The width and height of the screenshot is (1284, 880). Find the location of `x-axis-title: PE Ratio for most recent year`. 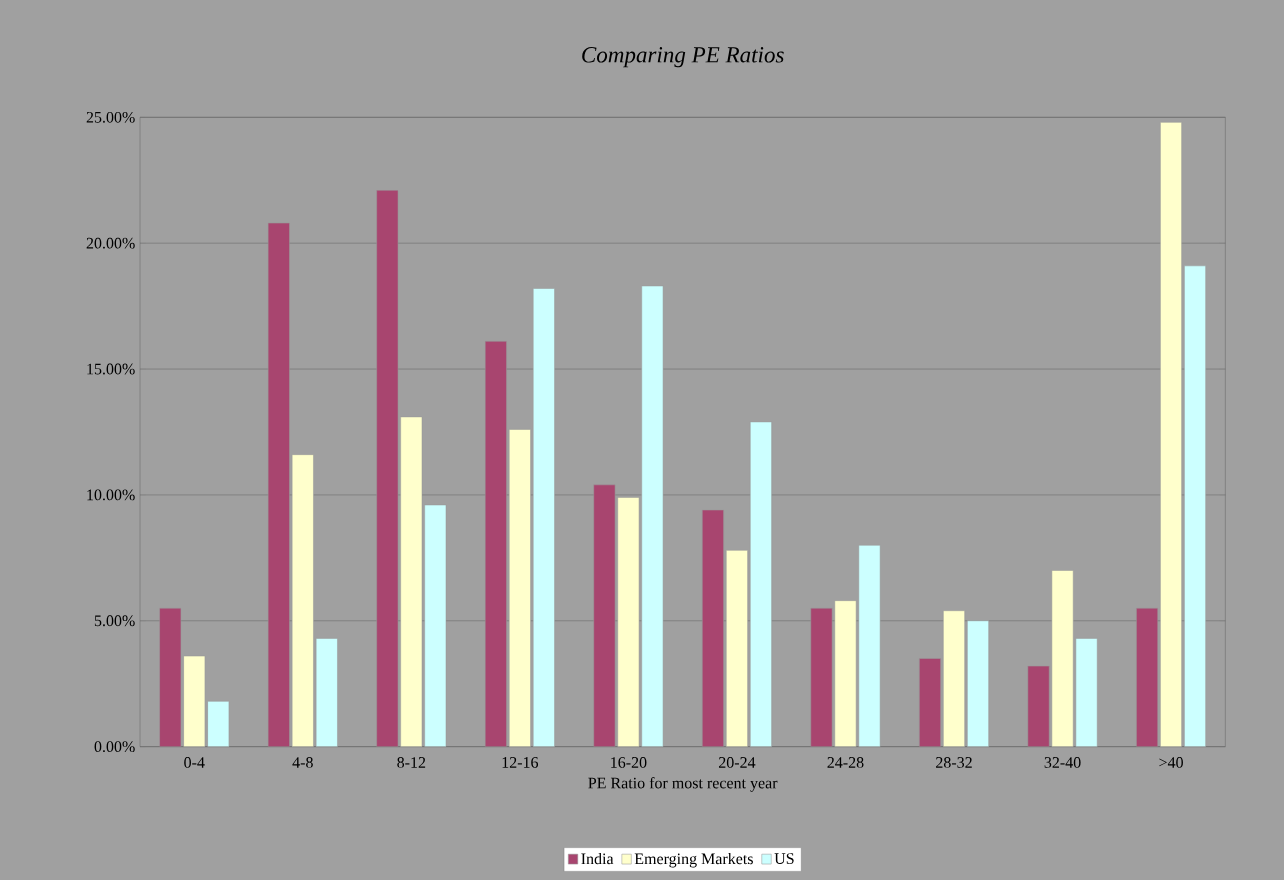

x-axis-title: PE Ratio for most recent year is located at coordinates (683, 784).